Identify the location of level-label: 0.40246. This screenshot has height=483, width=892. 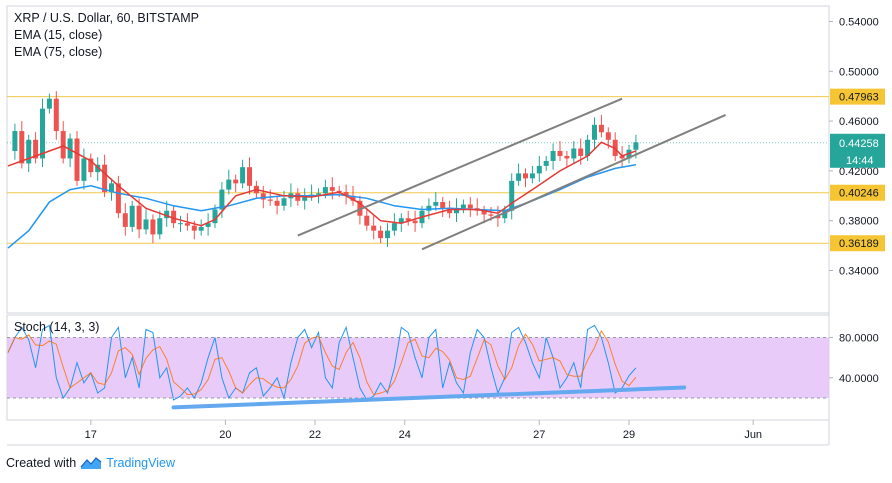
(859, 194).